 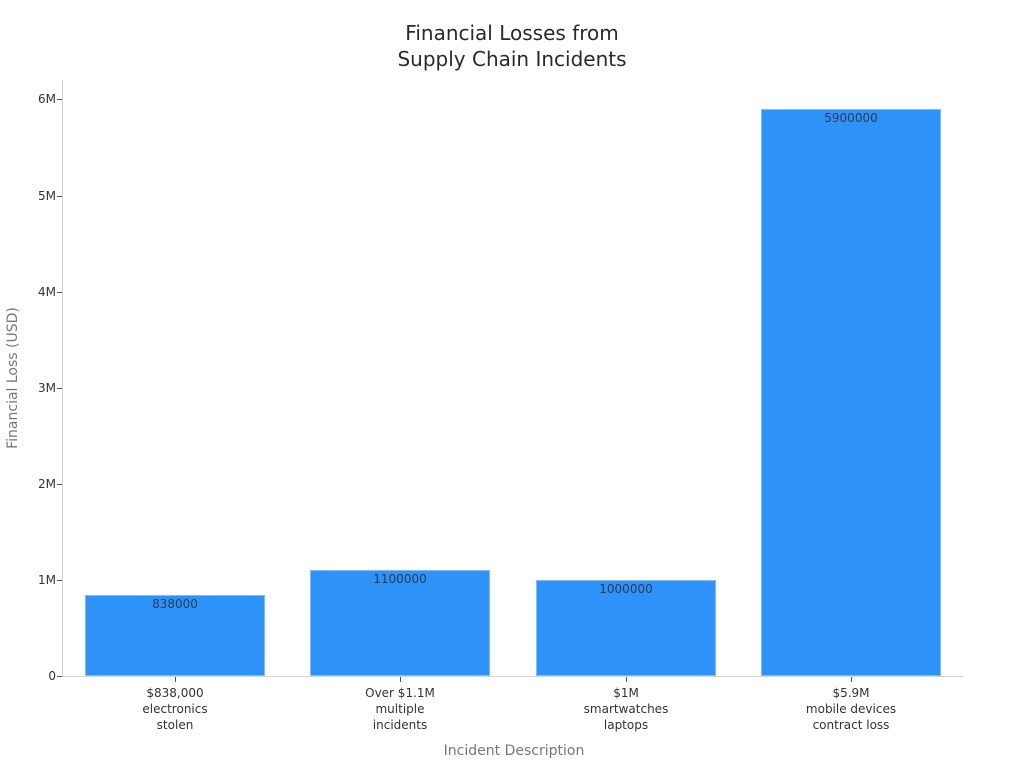 What do you see at coordinates (47, 580) in the screenshot?
I see `y-tick-label: 1M` at bounding box center [47, 580].